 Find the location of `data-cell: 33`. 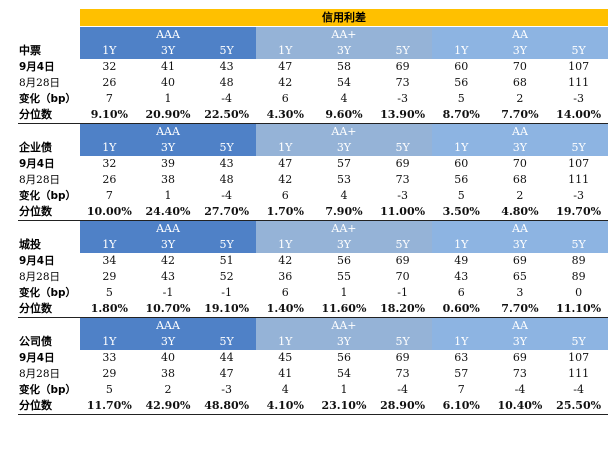

data-cell: 33 is located at coordinates (109, 357).